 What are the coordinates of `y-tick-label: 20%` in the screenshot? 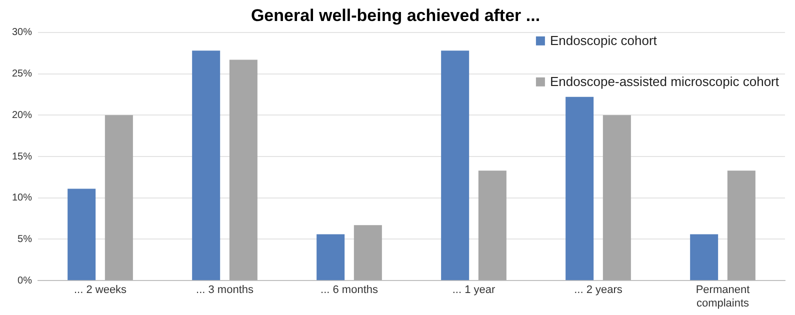 It's located at (22, 115).